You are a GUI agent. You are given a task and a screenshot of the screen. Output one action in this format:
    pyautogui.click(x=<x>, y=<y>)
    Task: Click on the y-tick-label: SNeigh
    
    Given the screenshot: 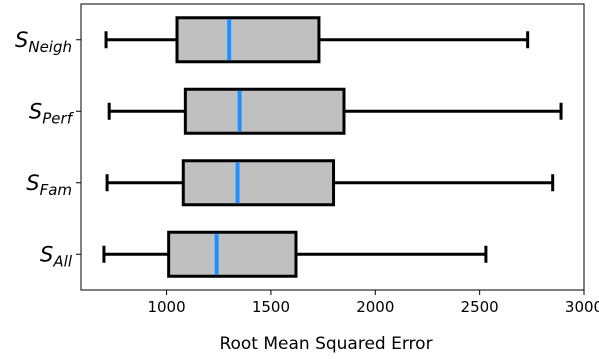 What is the action you would take?
    pyautogui.click(x=43, y=42)
    